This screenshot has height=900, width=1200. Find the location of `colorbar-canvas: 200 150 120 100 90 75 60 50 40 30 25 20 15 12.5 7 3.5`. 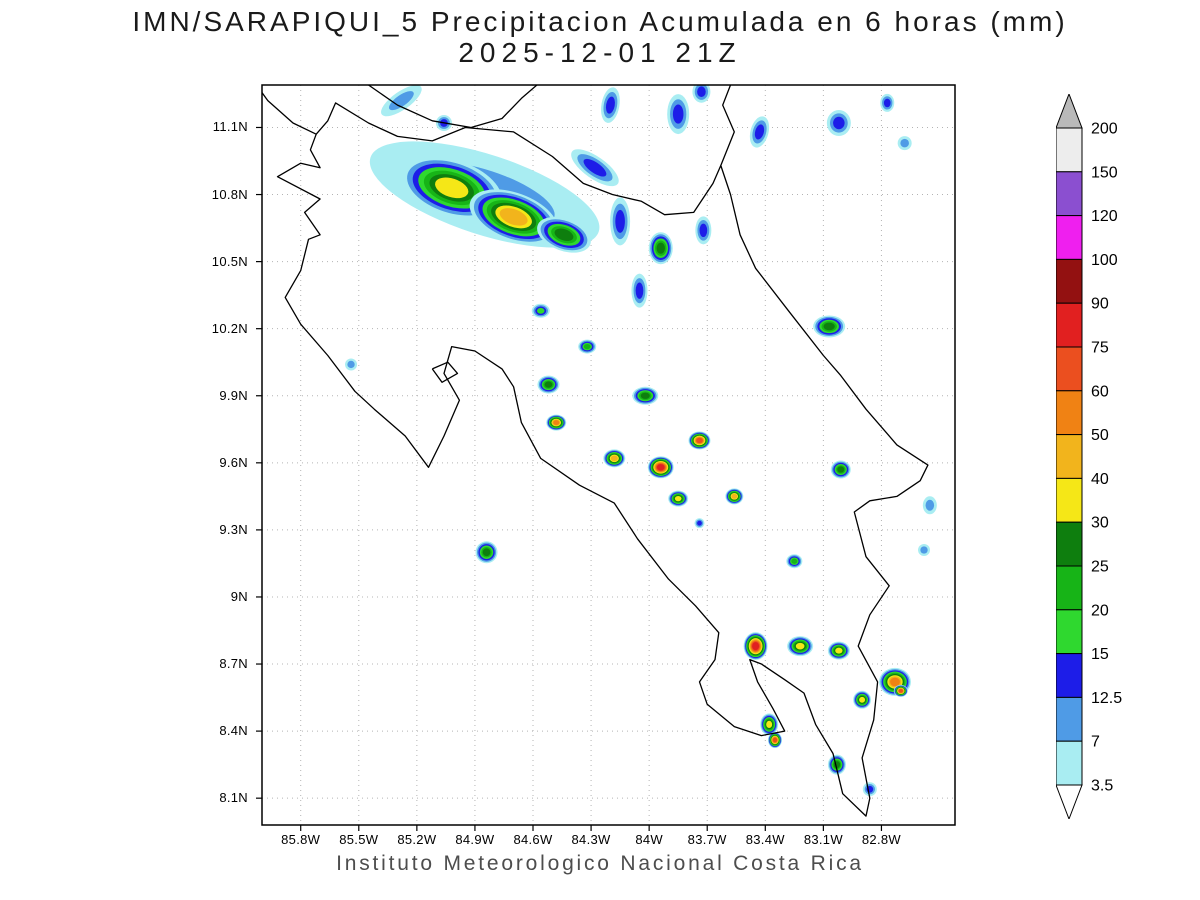

colorbar-canvas: 200 150 120 100 90 75 60 50 40 30 25 20 15 12.5 7 3.5 is located at coordinates (1088, 456).